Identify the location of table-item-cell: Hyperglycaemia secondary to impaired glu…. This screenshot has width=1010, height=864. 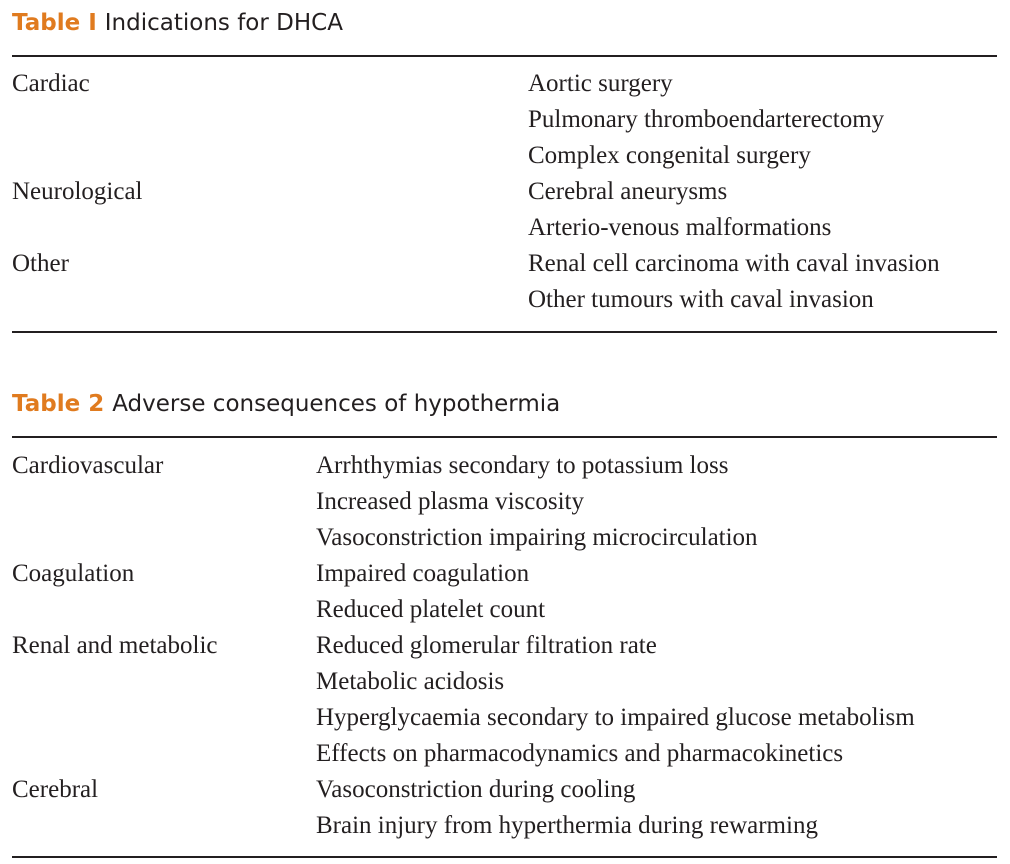
(615, 717).